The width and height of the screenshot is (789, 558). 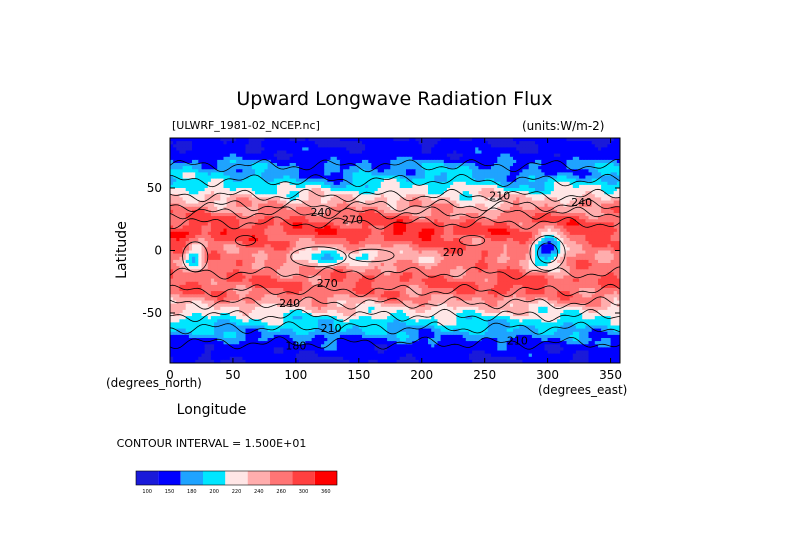 I want to click on chart-title: Upward Longwave Radiation Flux, so click(x=394, y=99).